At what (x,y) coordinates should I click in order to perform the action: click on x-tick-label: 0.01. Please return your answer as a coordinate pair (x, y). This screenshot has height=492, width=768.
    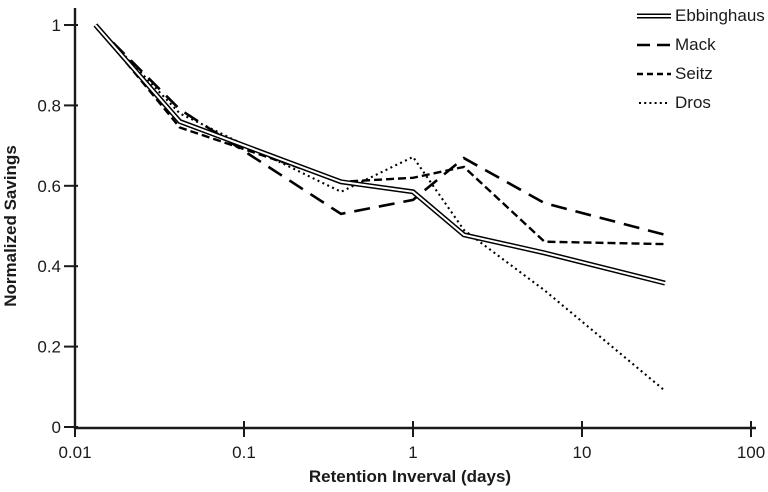
    Looking at the image, I should click on (74, 452).